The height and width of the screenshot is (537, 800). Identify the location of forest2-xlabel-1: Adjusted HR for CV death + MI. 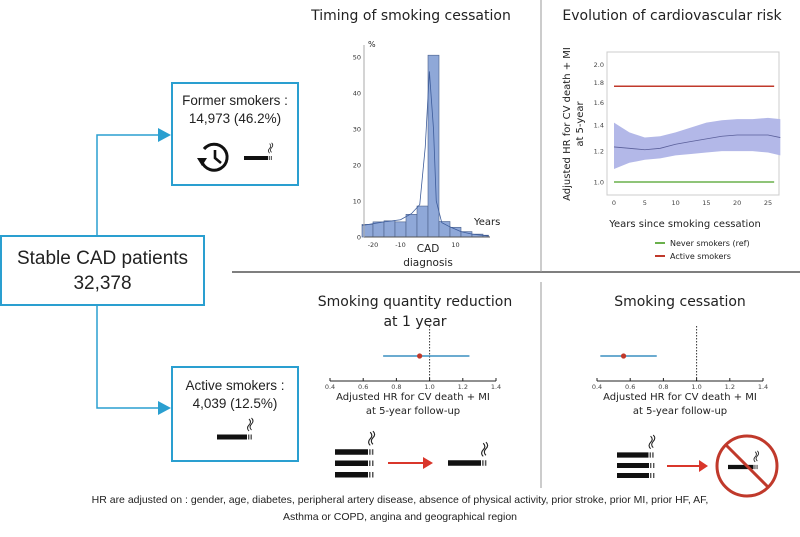
(680, 397).